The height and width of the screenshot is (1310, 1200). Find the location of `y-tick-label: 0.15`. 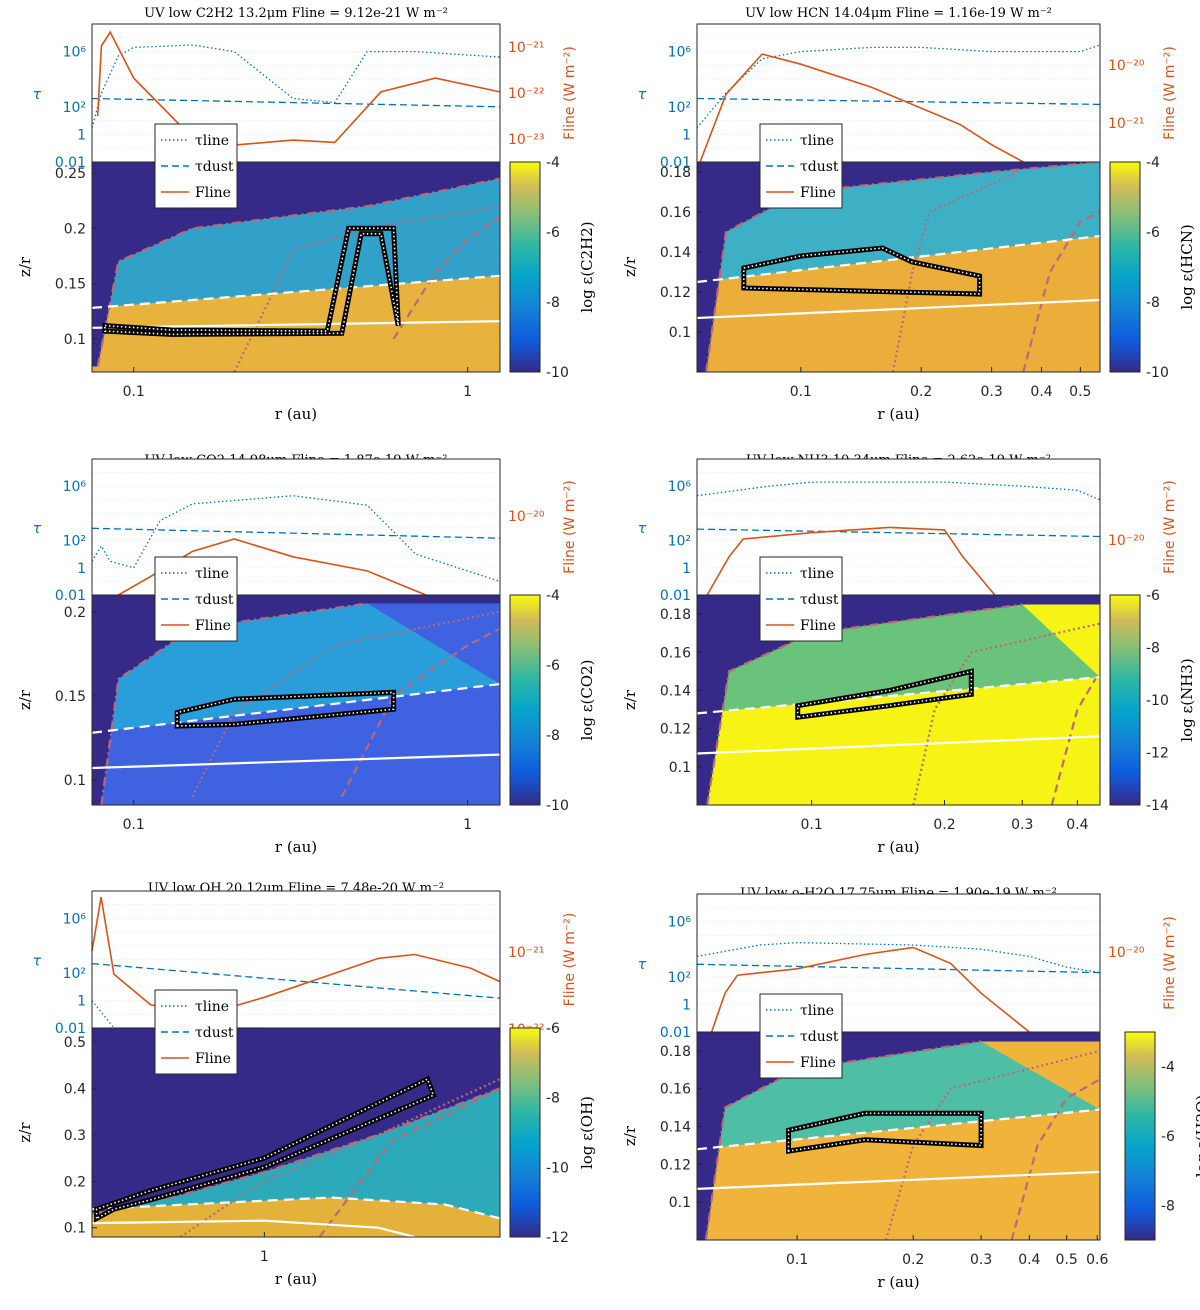

y-tick-label: 0.15 is located at coordinates (70, 697).